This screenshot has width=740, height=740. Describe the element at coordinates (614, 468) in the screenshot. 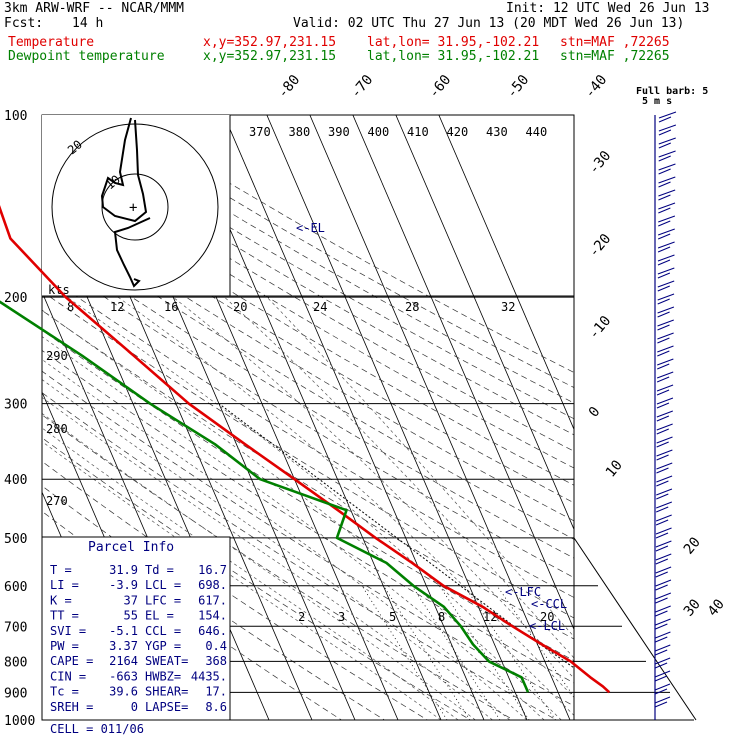

I see `isotherm-label: 10` at that location.